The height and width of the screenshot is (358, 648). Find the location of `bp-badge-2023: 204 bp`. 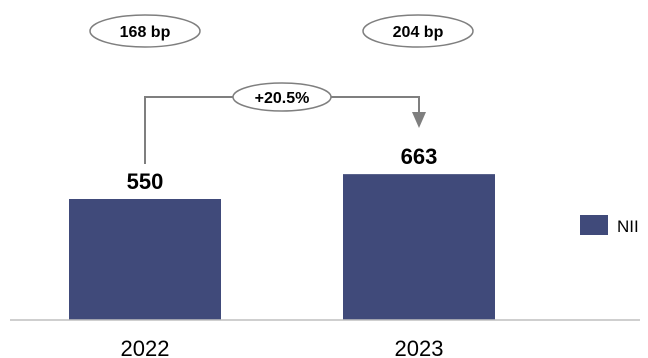

bp-badge-2023: 204 bp is located at coordinates (418, 31).